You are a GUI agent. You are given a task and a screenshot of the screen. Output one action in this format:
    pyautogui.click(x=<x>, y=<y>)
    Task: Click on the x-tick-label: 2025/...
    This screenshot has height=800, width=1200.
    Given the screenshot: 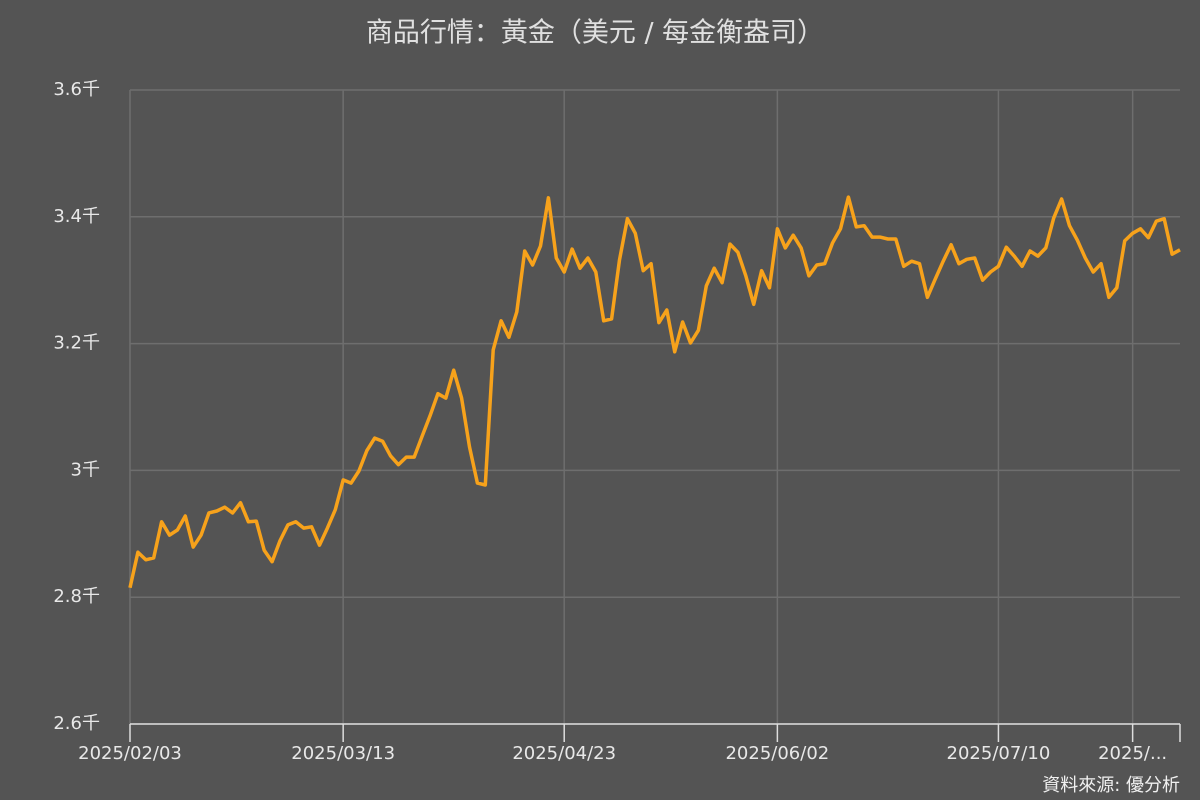 What is the action you would take?
    pyautogui.click(x=1132, y=753)
    